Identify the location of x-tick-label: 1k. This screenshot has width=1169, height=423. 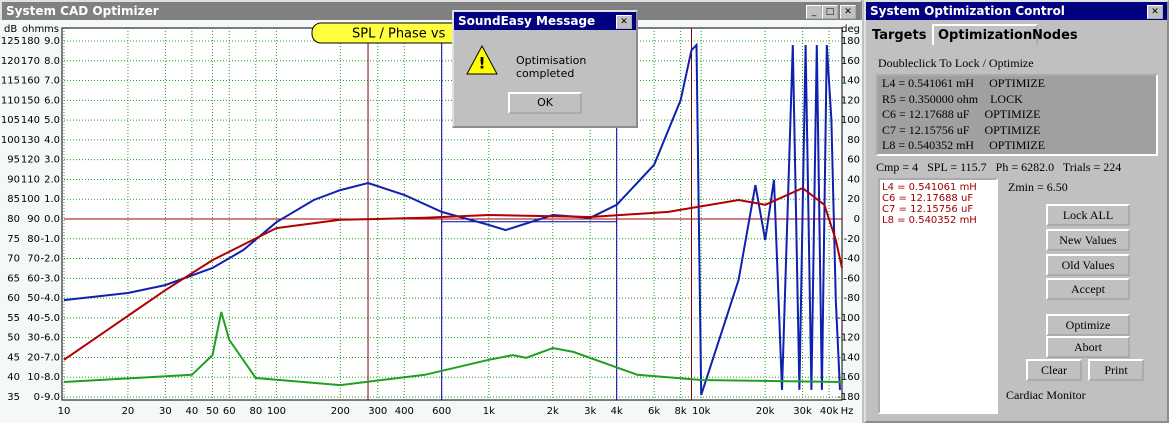
(489, 411).